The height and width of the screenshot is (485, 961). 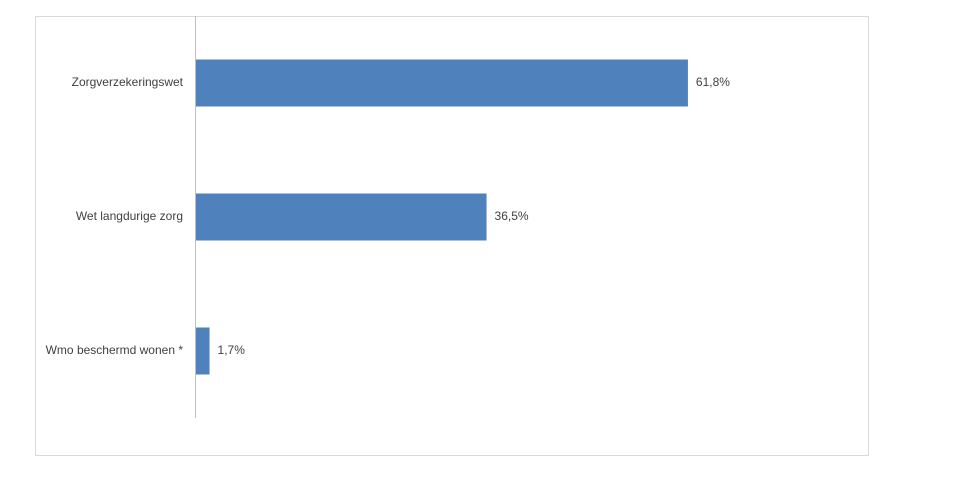 I want to click on data-label: 1,7%, so click(x=232, y=350).